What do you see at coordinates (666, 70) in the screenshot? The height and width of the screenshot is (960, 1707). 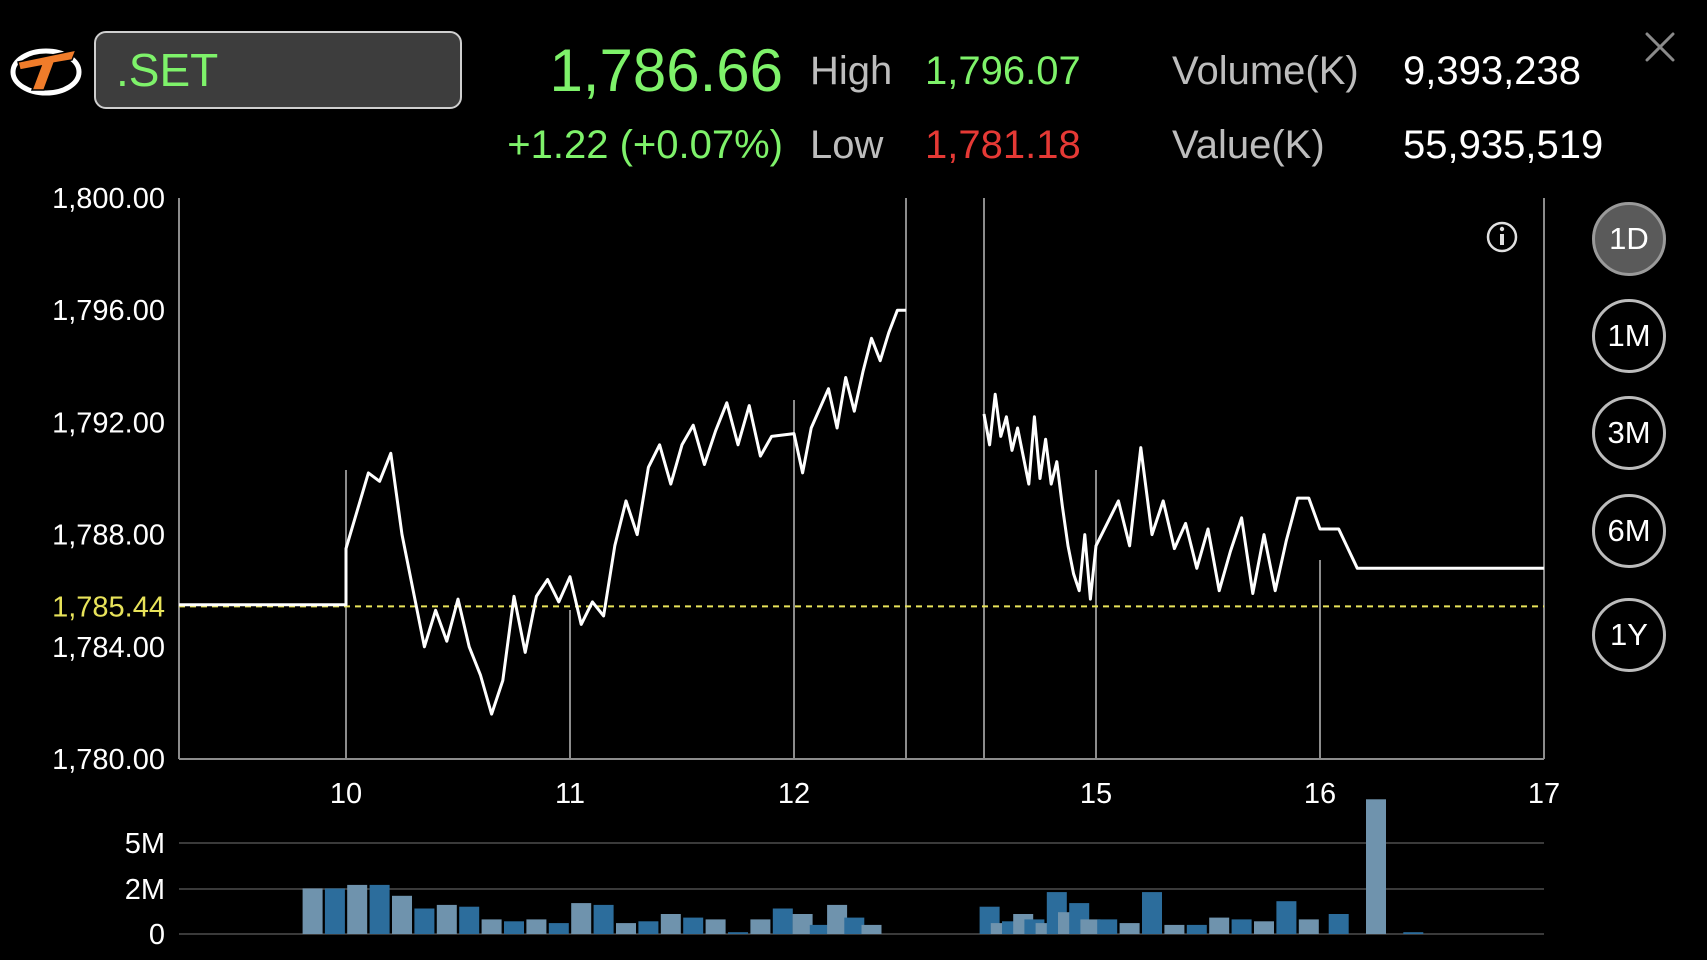 I see `last-price: 1,786.66` at bounding box center [666, 70].